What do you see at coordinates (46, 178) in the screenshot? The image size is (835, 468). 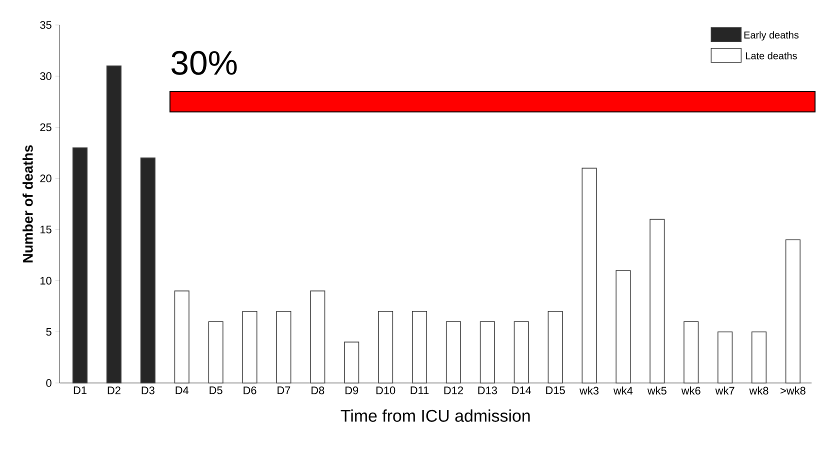 I see `y-tick-label: 20` at bounding box center [46, 178].